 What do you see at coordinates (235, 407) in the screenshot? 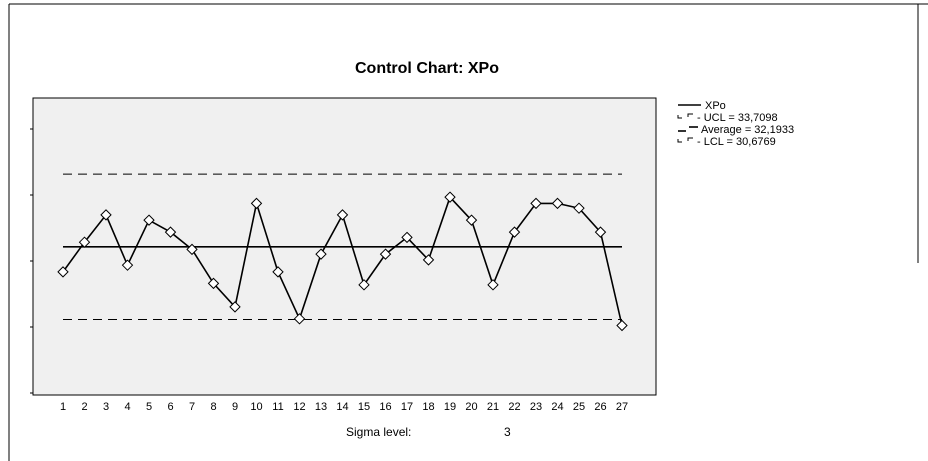
I see `x-tick-label-9: 9` at bounding box center [235, 407].